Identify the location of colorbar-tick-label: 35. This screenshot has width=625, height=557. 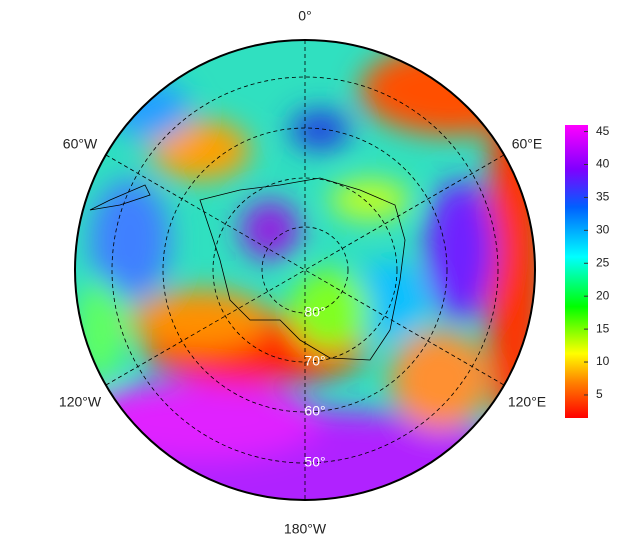
(603, 197).